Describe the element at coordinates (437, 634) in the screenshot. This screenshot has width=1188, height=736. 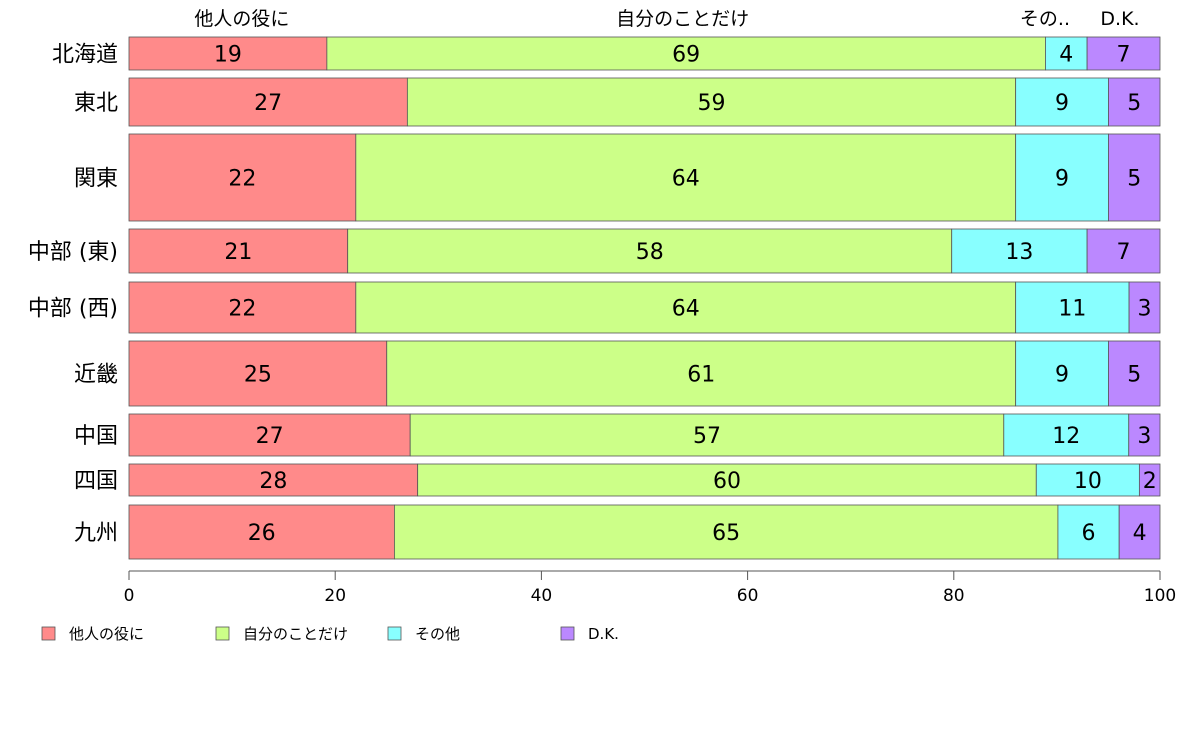
I see `legend-label-2: その他` at that location.